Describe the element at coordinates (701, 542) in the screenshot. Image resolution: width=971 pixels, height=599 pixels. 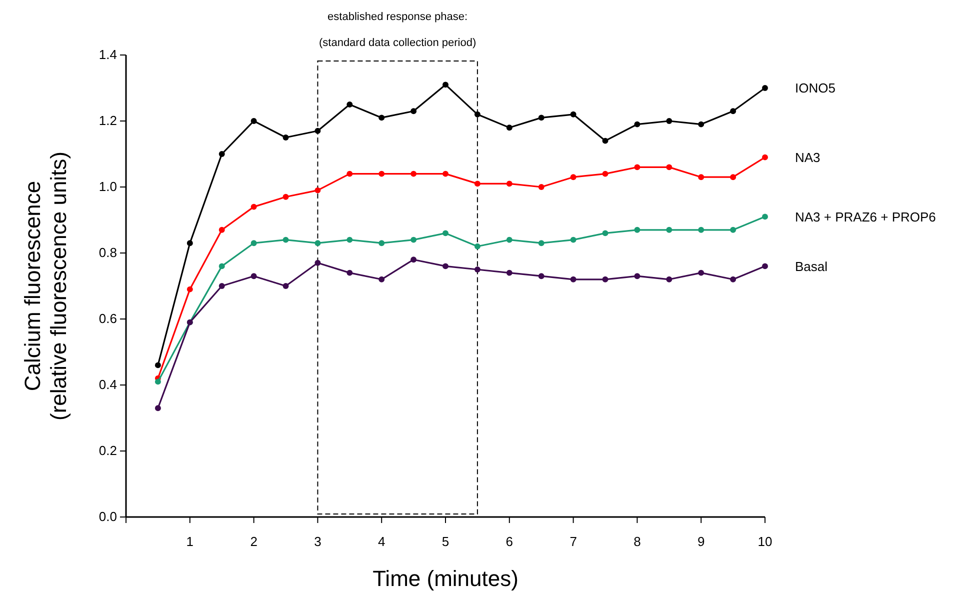
I see `x-tick-label: 9` at that location.